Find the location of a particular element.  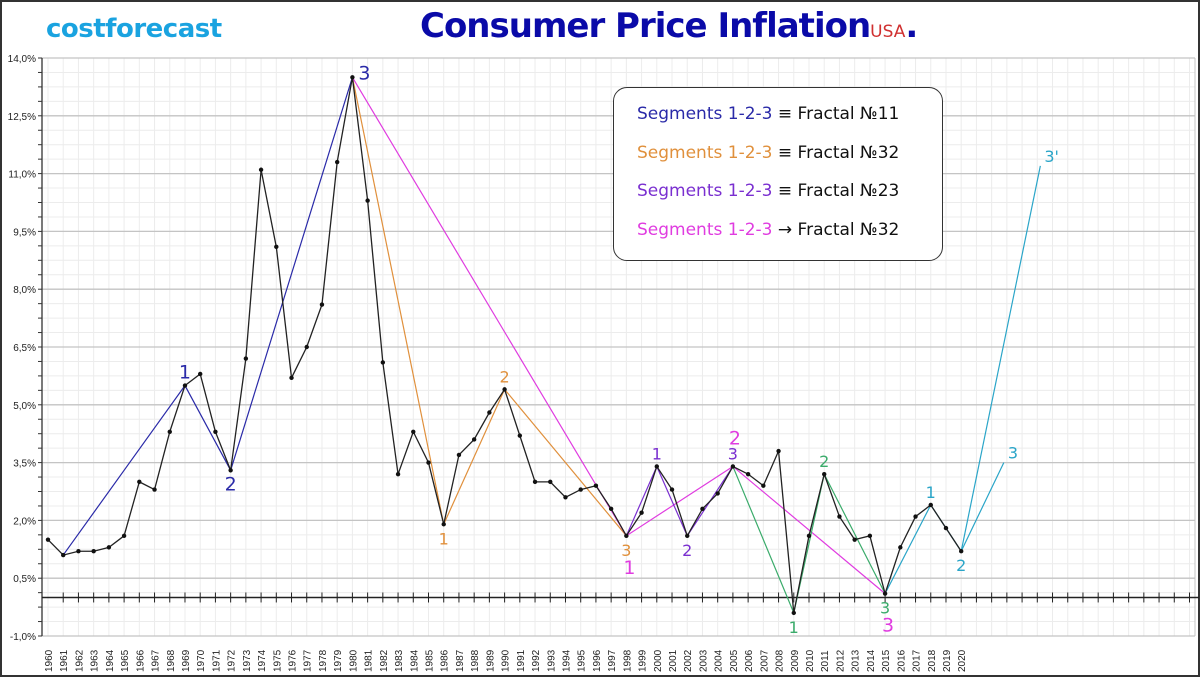

x-tick-label: 1983 is located at coordinates (399, 660).